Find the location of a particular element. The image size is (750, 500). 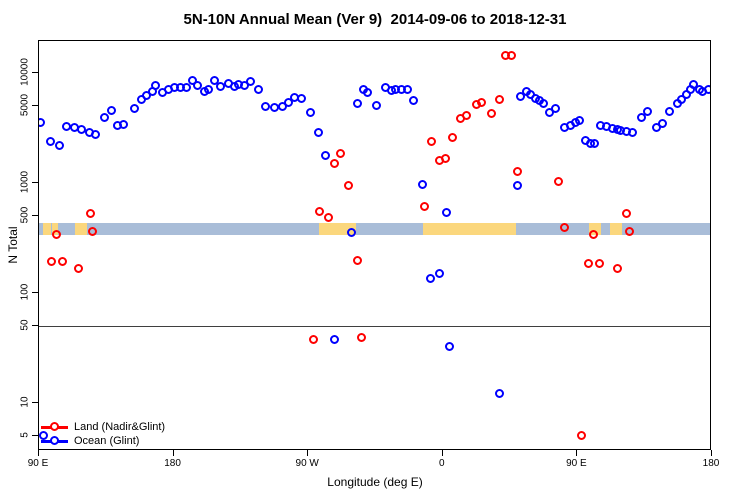

y-axis-tick-label: 5000 is located at coordinates (25, 105).